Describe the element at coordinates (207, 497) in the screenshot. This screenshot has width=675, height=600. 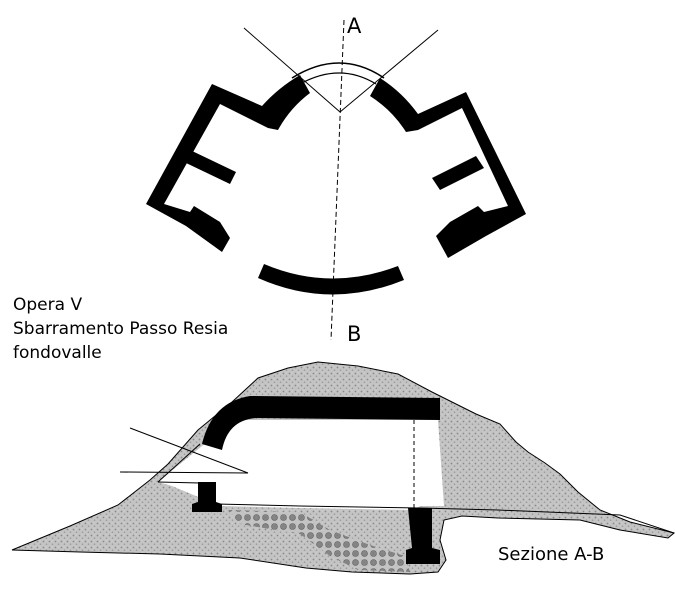
I see `left-block` at that location.